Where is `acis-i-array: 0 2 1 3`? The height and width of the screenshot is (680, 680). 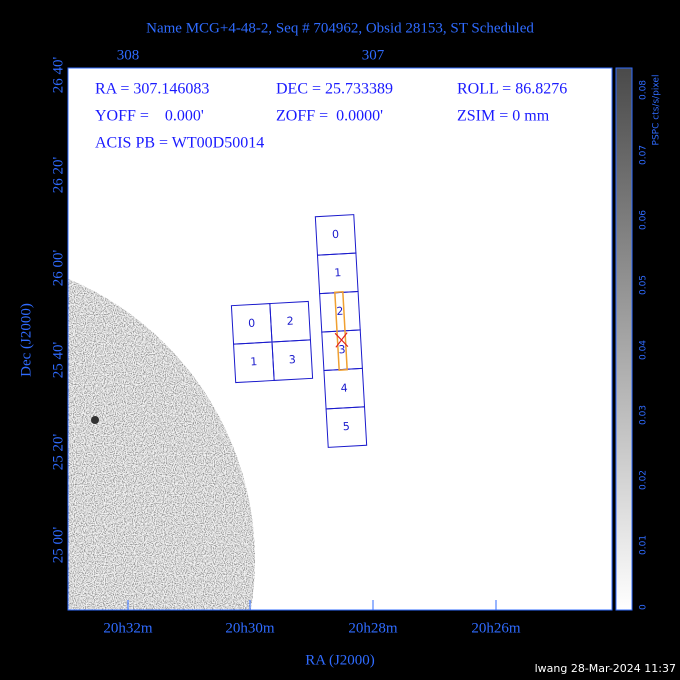 acis-i-array: 0 2 1 3 is located at coordinates (272, 342).